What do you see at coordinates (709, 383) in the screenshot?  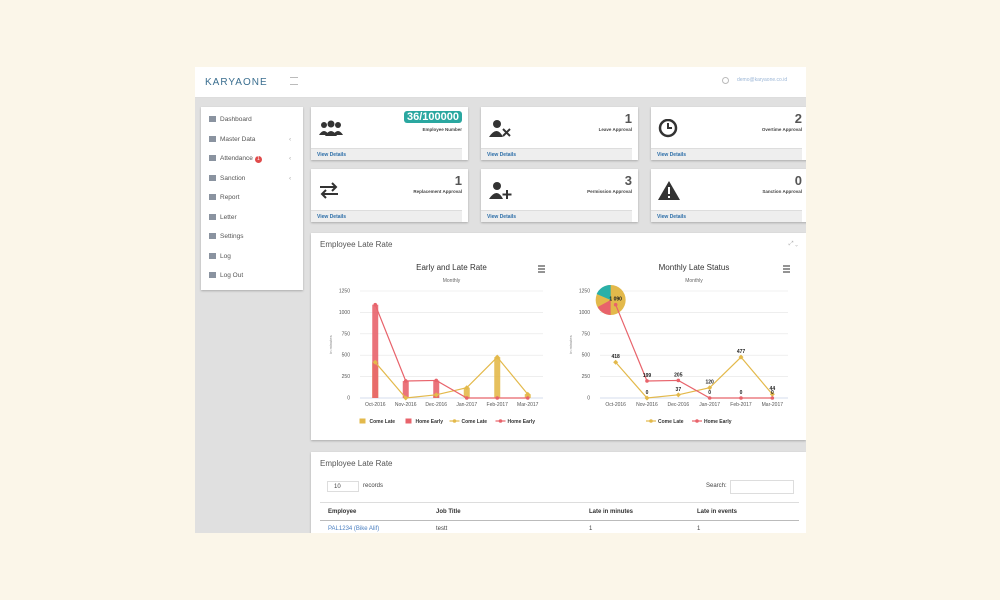 I see `data-label: 120` at bounding box center [709, 383].